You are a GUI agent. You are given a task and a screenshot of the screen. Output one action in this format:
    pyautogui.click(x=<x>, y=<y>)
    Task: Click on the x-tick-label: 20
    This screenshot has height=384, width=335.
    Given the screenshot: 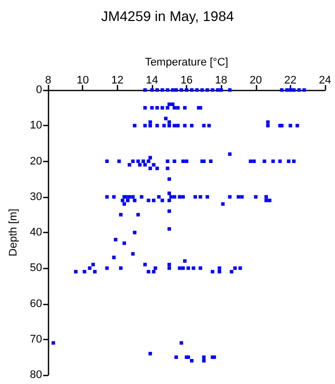 What is the action you would take?
    pyautogui.click(x=256, y=80)
    